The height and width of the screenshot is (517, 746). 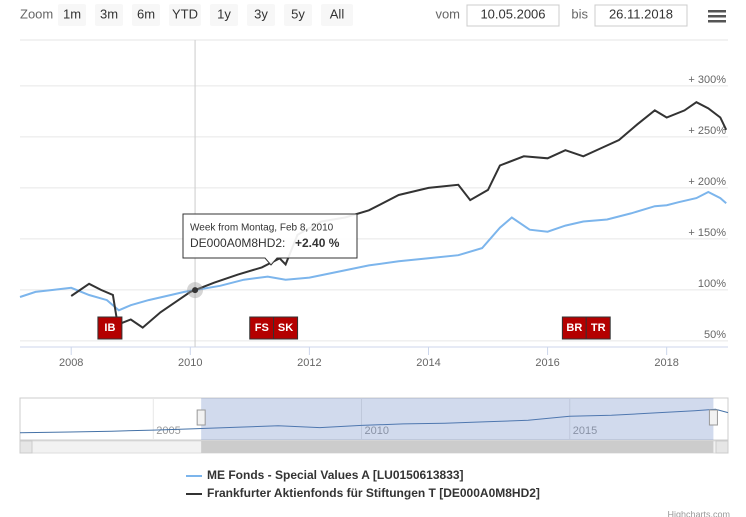 I want to click on x-tick-label: 2012, so click(x=309, y=363).